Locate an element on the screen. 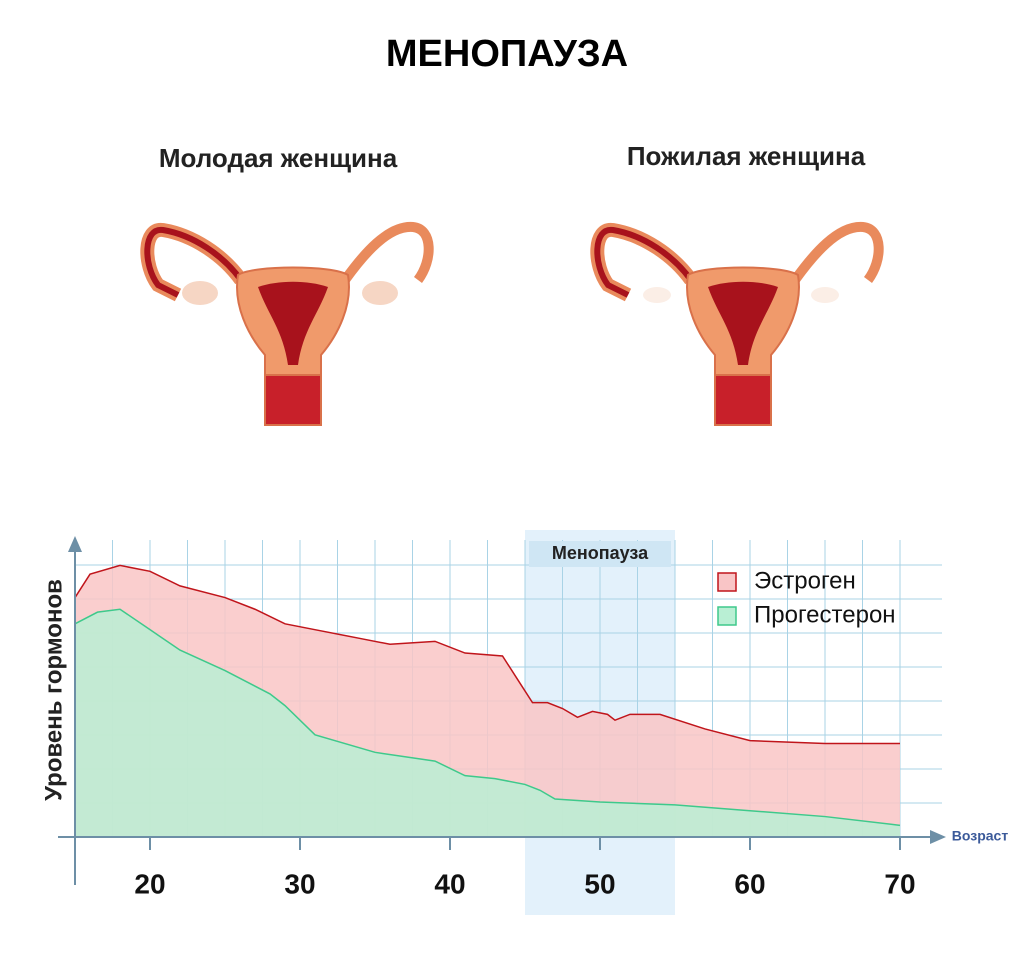  x-tick-label: 20 is located at coordinates (149, 883).